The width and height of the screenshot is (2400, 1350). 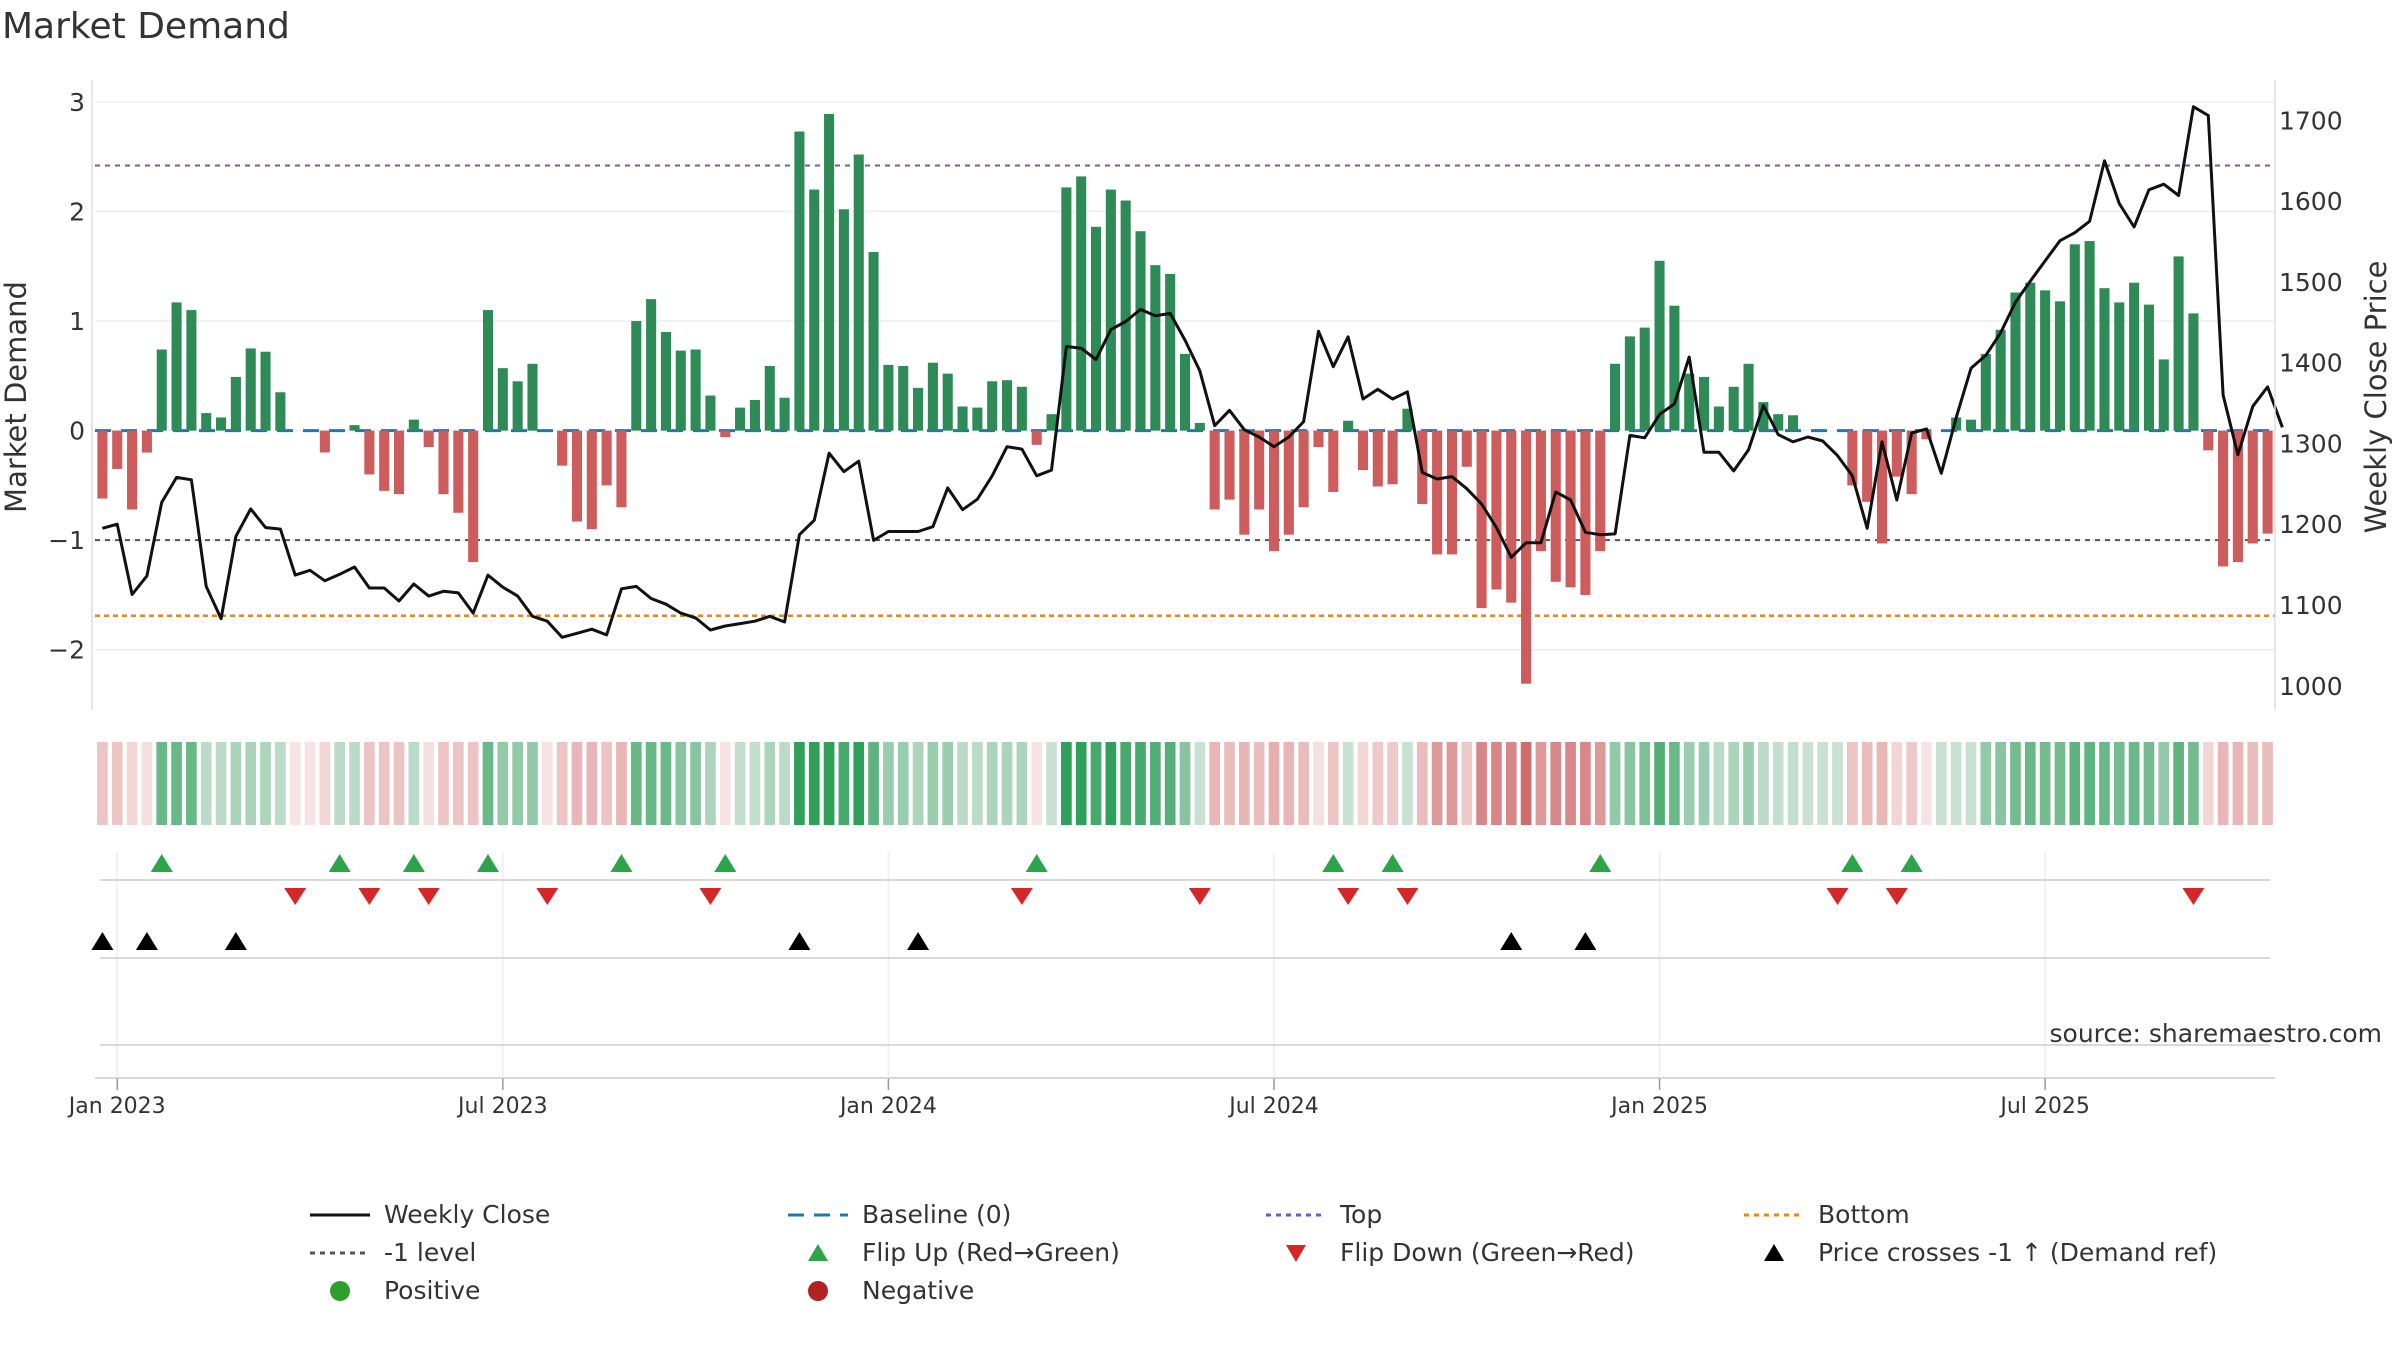 I want to click on y-tick-label-right: 1000, so click(x=2311, y=686).